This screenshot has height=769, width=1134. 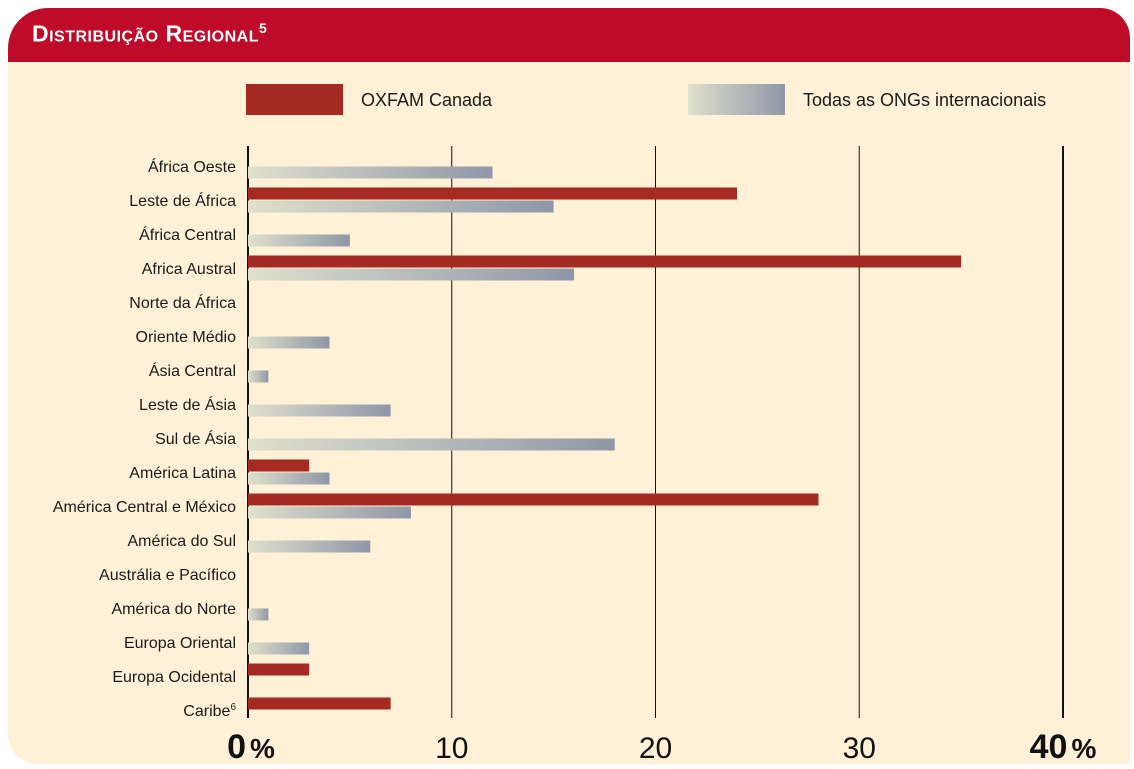 I want to click on category-label: Europa Ocidental, so click(x=174, y=677).